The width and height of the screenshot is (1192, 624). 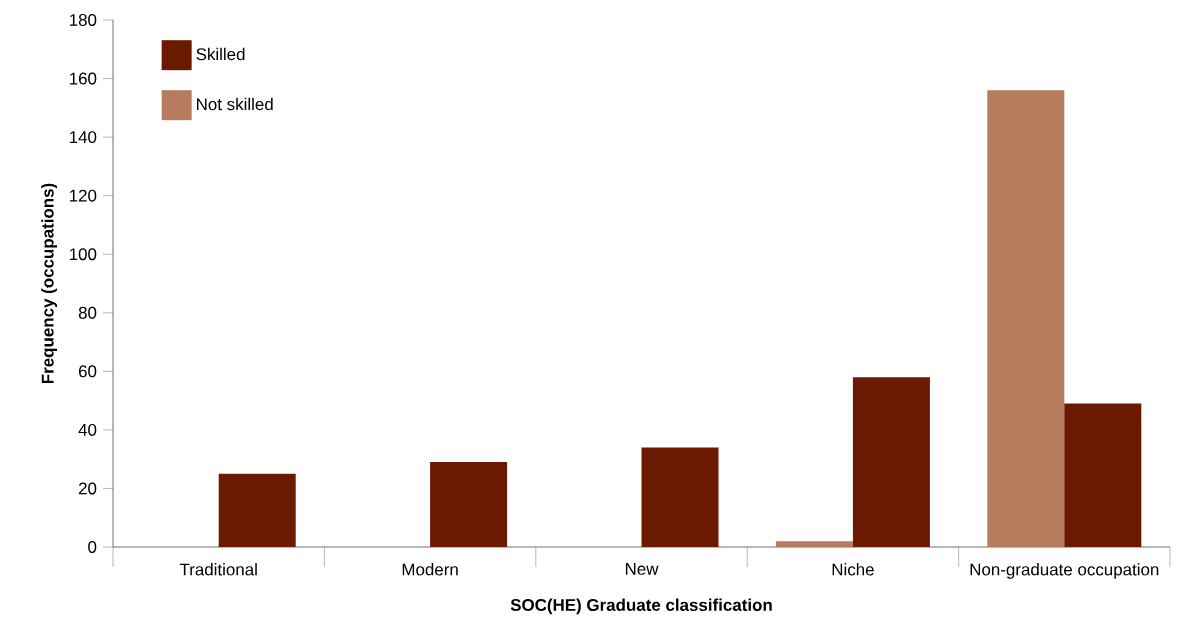 I want to click on legend-label: Skilled, so click(x=220, y=54).